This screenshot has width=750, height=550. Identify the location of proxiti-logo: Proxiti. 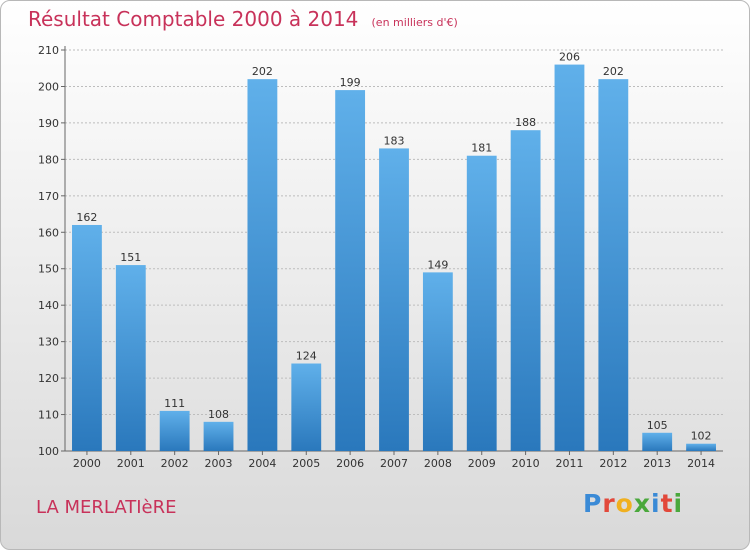
(633, 503).